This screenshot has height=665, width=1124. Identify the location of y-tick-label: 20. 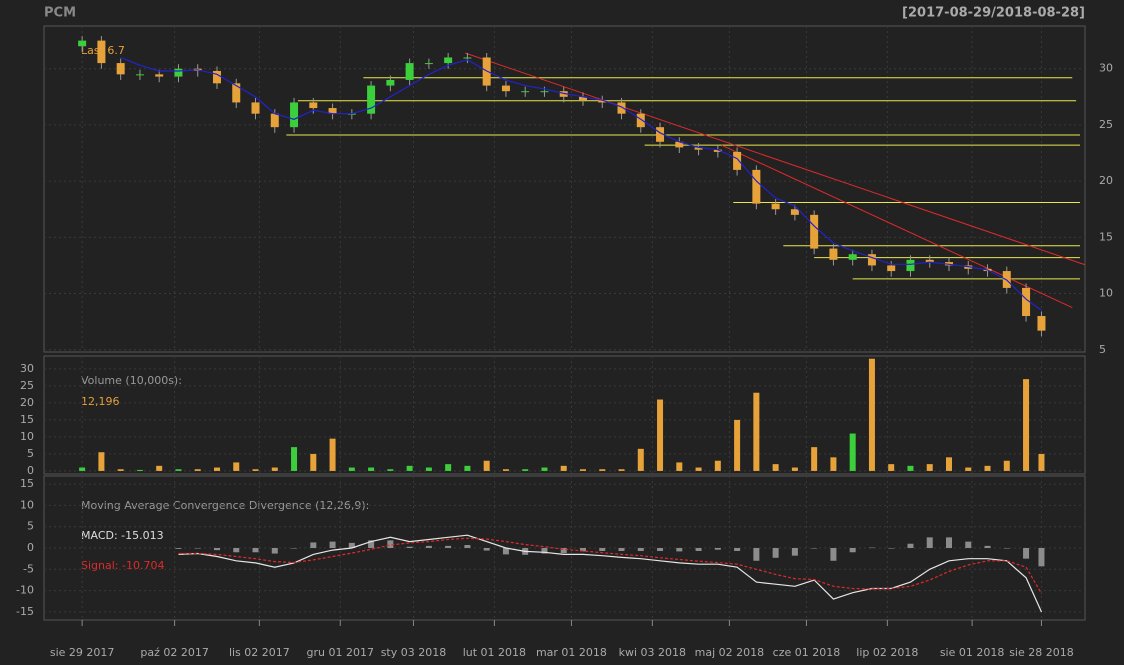
(27, 402).